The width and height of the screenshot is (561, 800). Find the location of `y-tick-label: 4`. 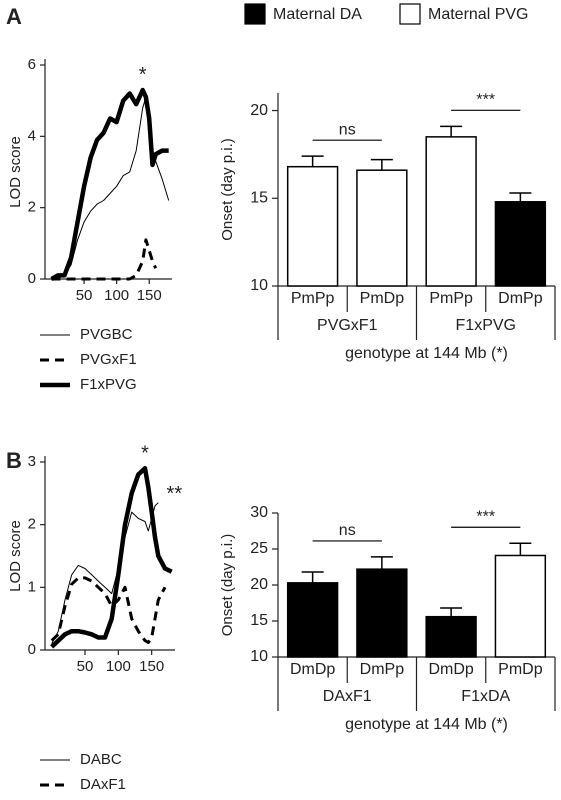

y-tick-label: 4 is located at coordinates (32, 135).